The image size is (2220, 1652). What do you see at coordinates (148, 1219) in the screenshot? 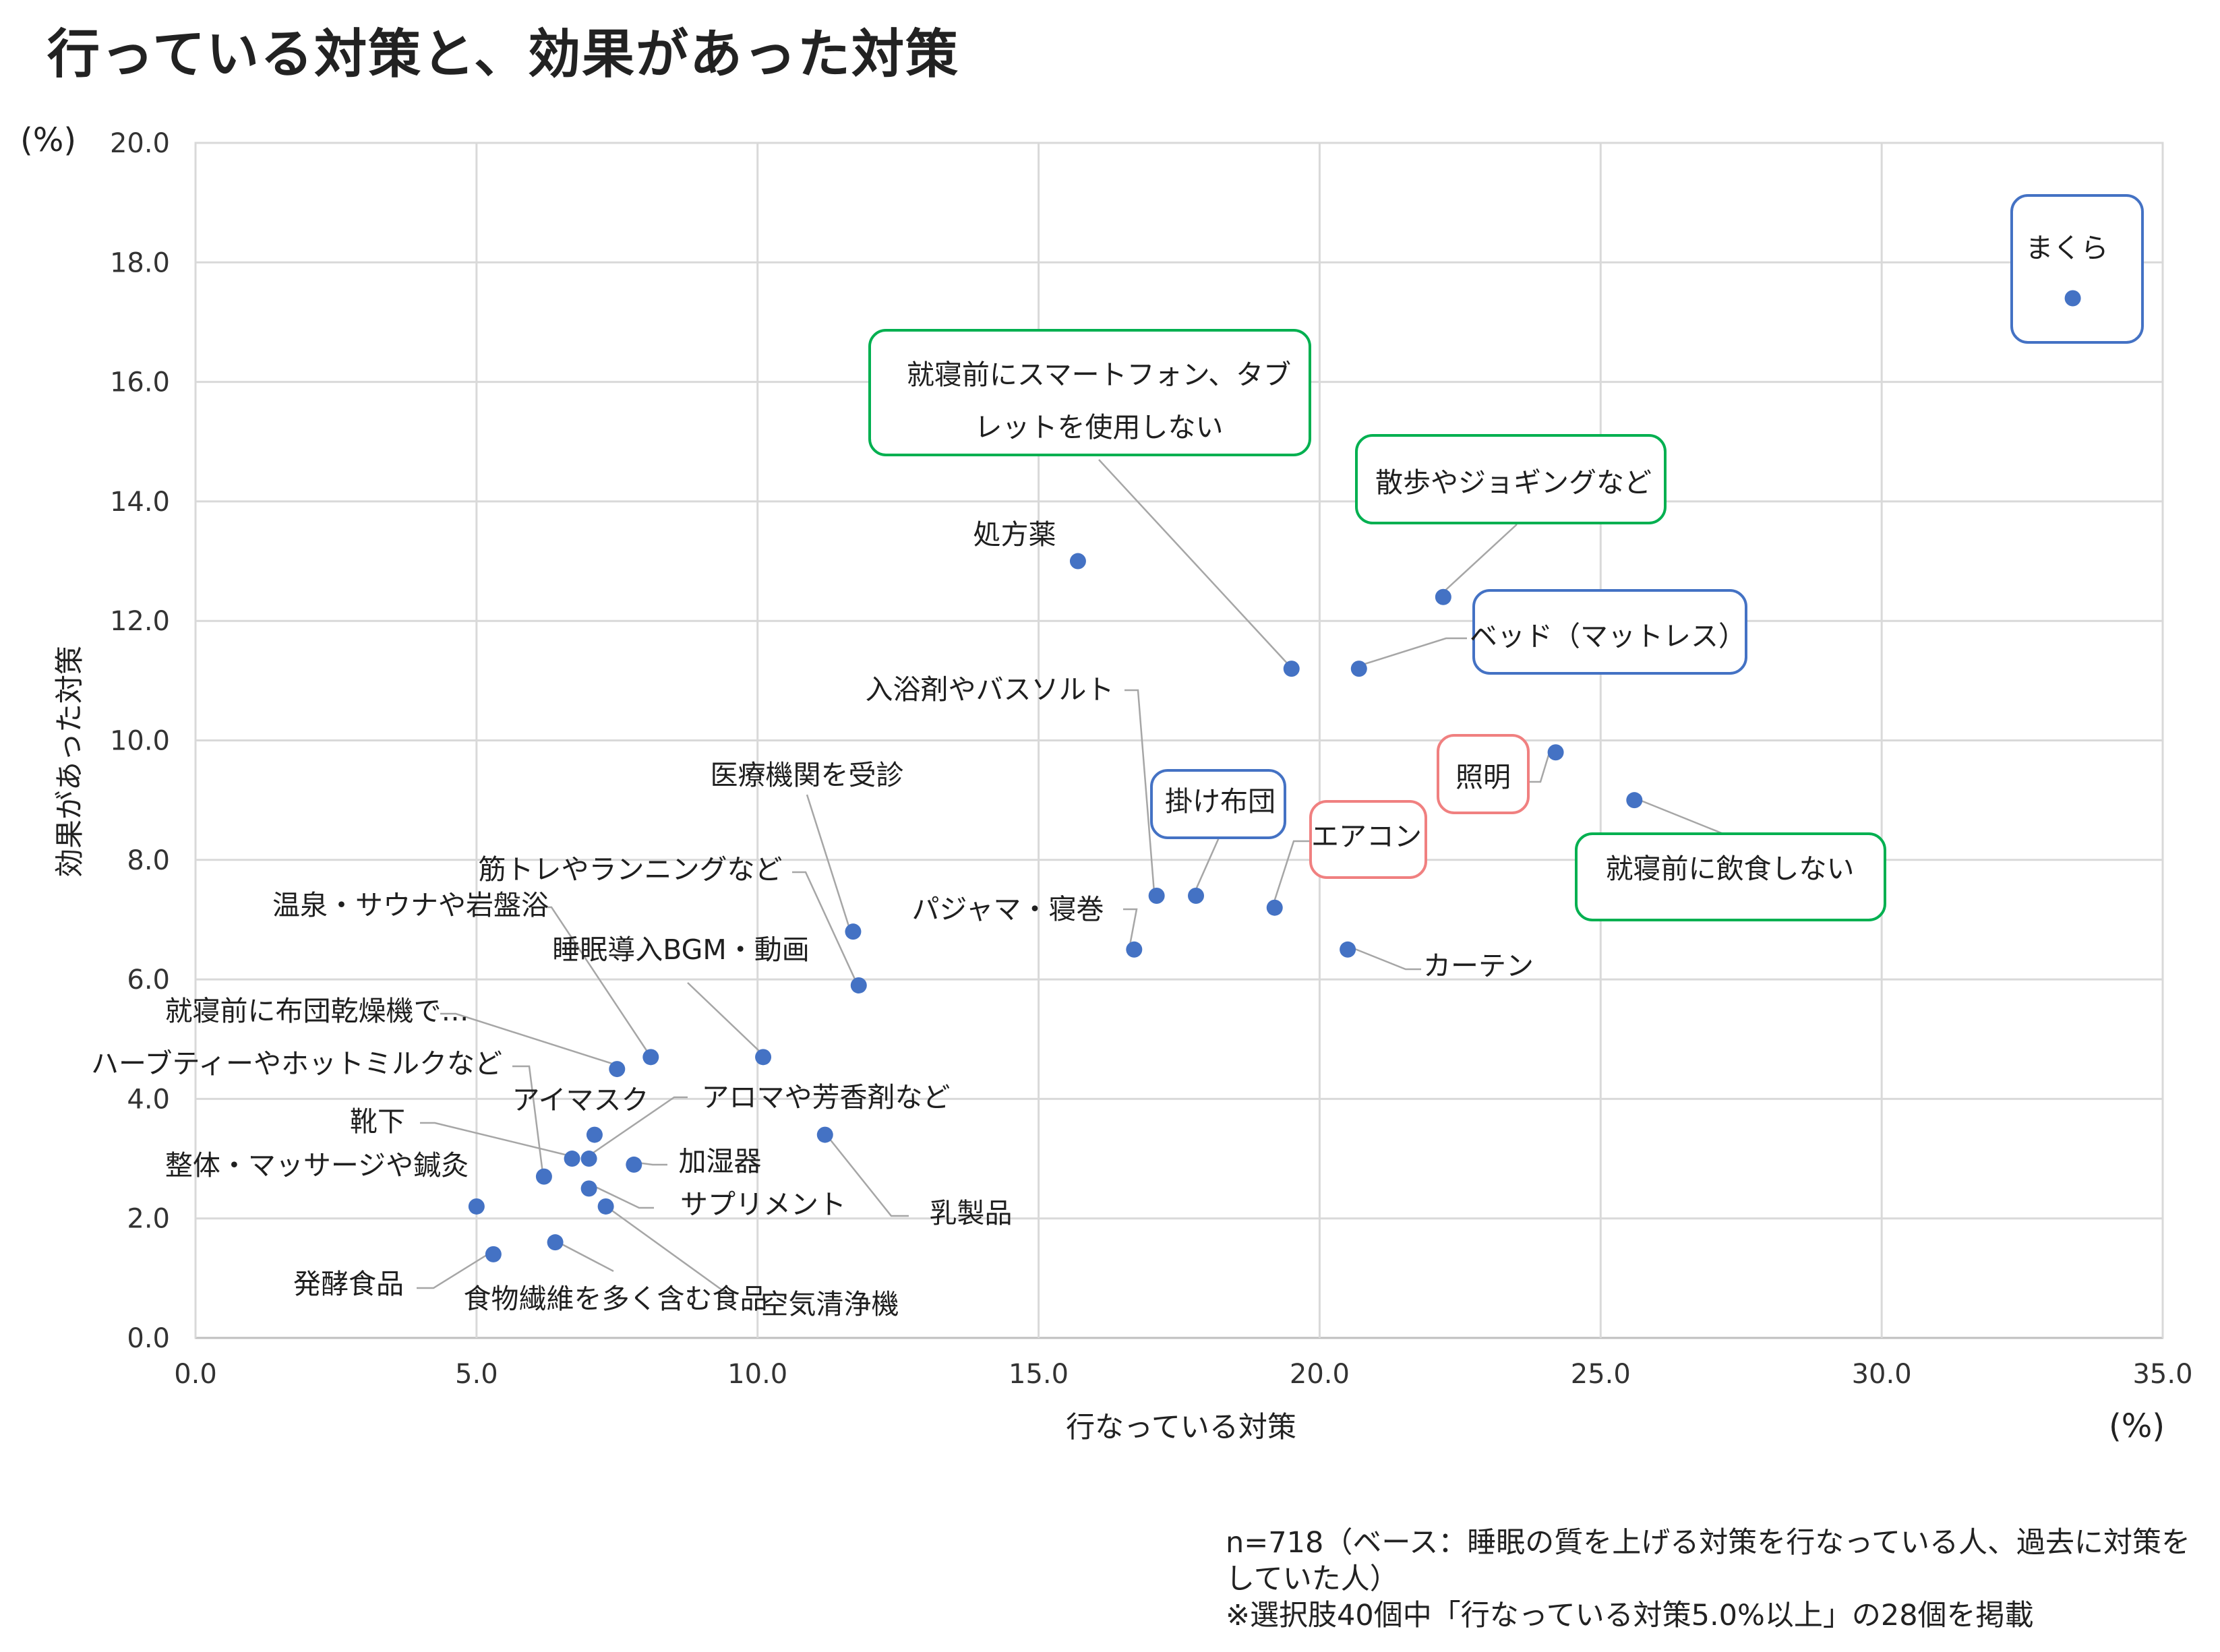
I see `y-tick-label: 2.0` at bounding box center [148, 1219].